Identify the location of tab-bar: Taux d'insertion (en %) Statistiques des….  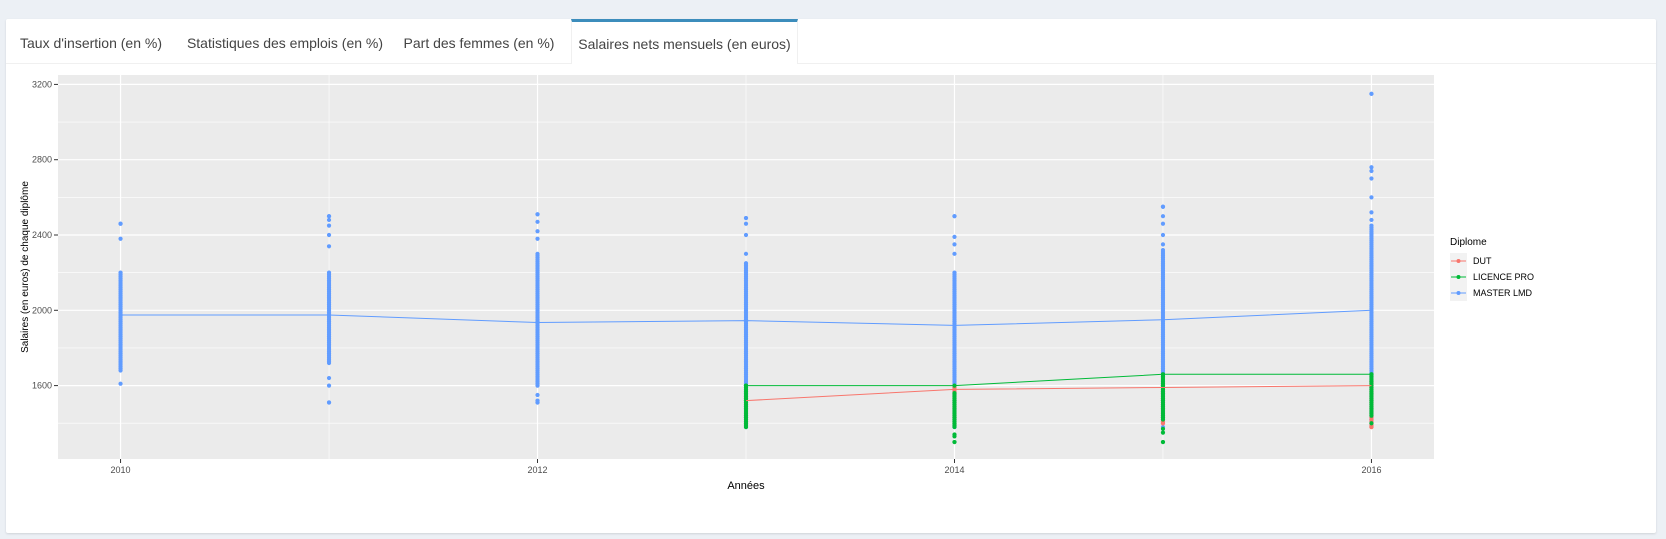
(831, 41).